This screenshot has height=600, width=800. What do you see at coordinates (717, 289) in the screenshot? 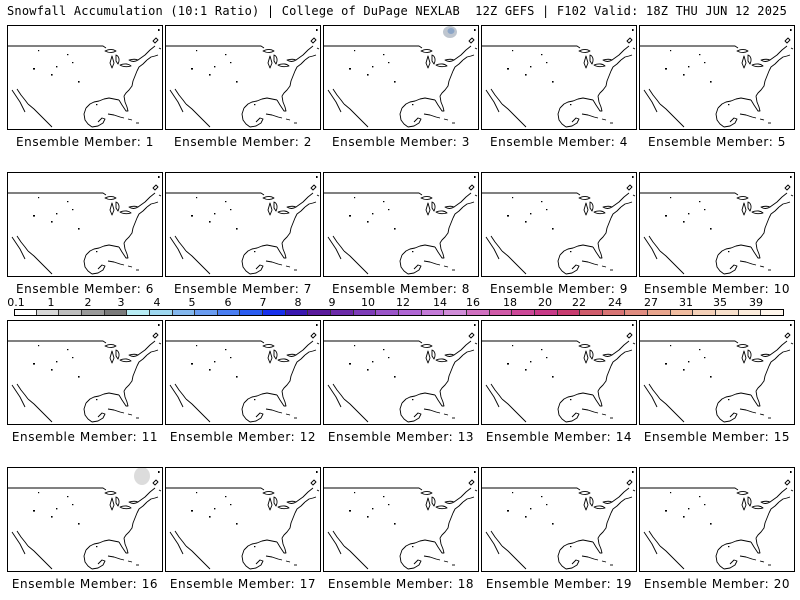
I see `ensemble-member-label: Ensemble Member: 10` at bounding box center [717, 289].